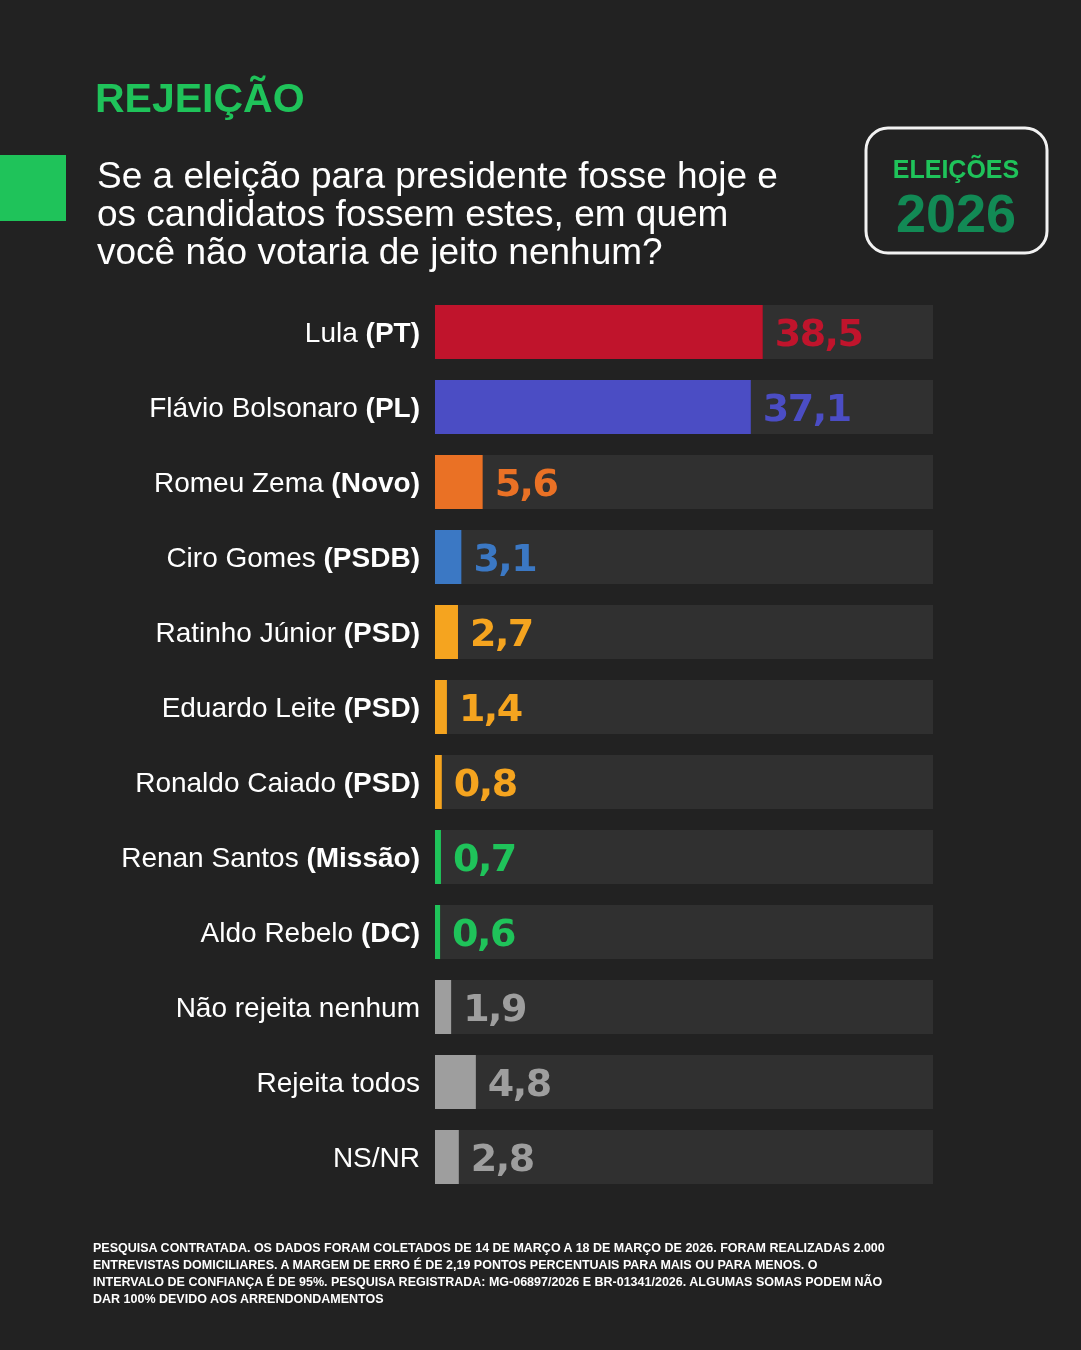  What do you see at coordinates (806, 408) in the screenshot?
I see `data-label: 37,1` at bounding box center [806, 408].